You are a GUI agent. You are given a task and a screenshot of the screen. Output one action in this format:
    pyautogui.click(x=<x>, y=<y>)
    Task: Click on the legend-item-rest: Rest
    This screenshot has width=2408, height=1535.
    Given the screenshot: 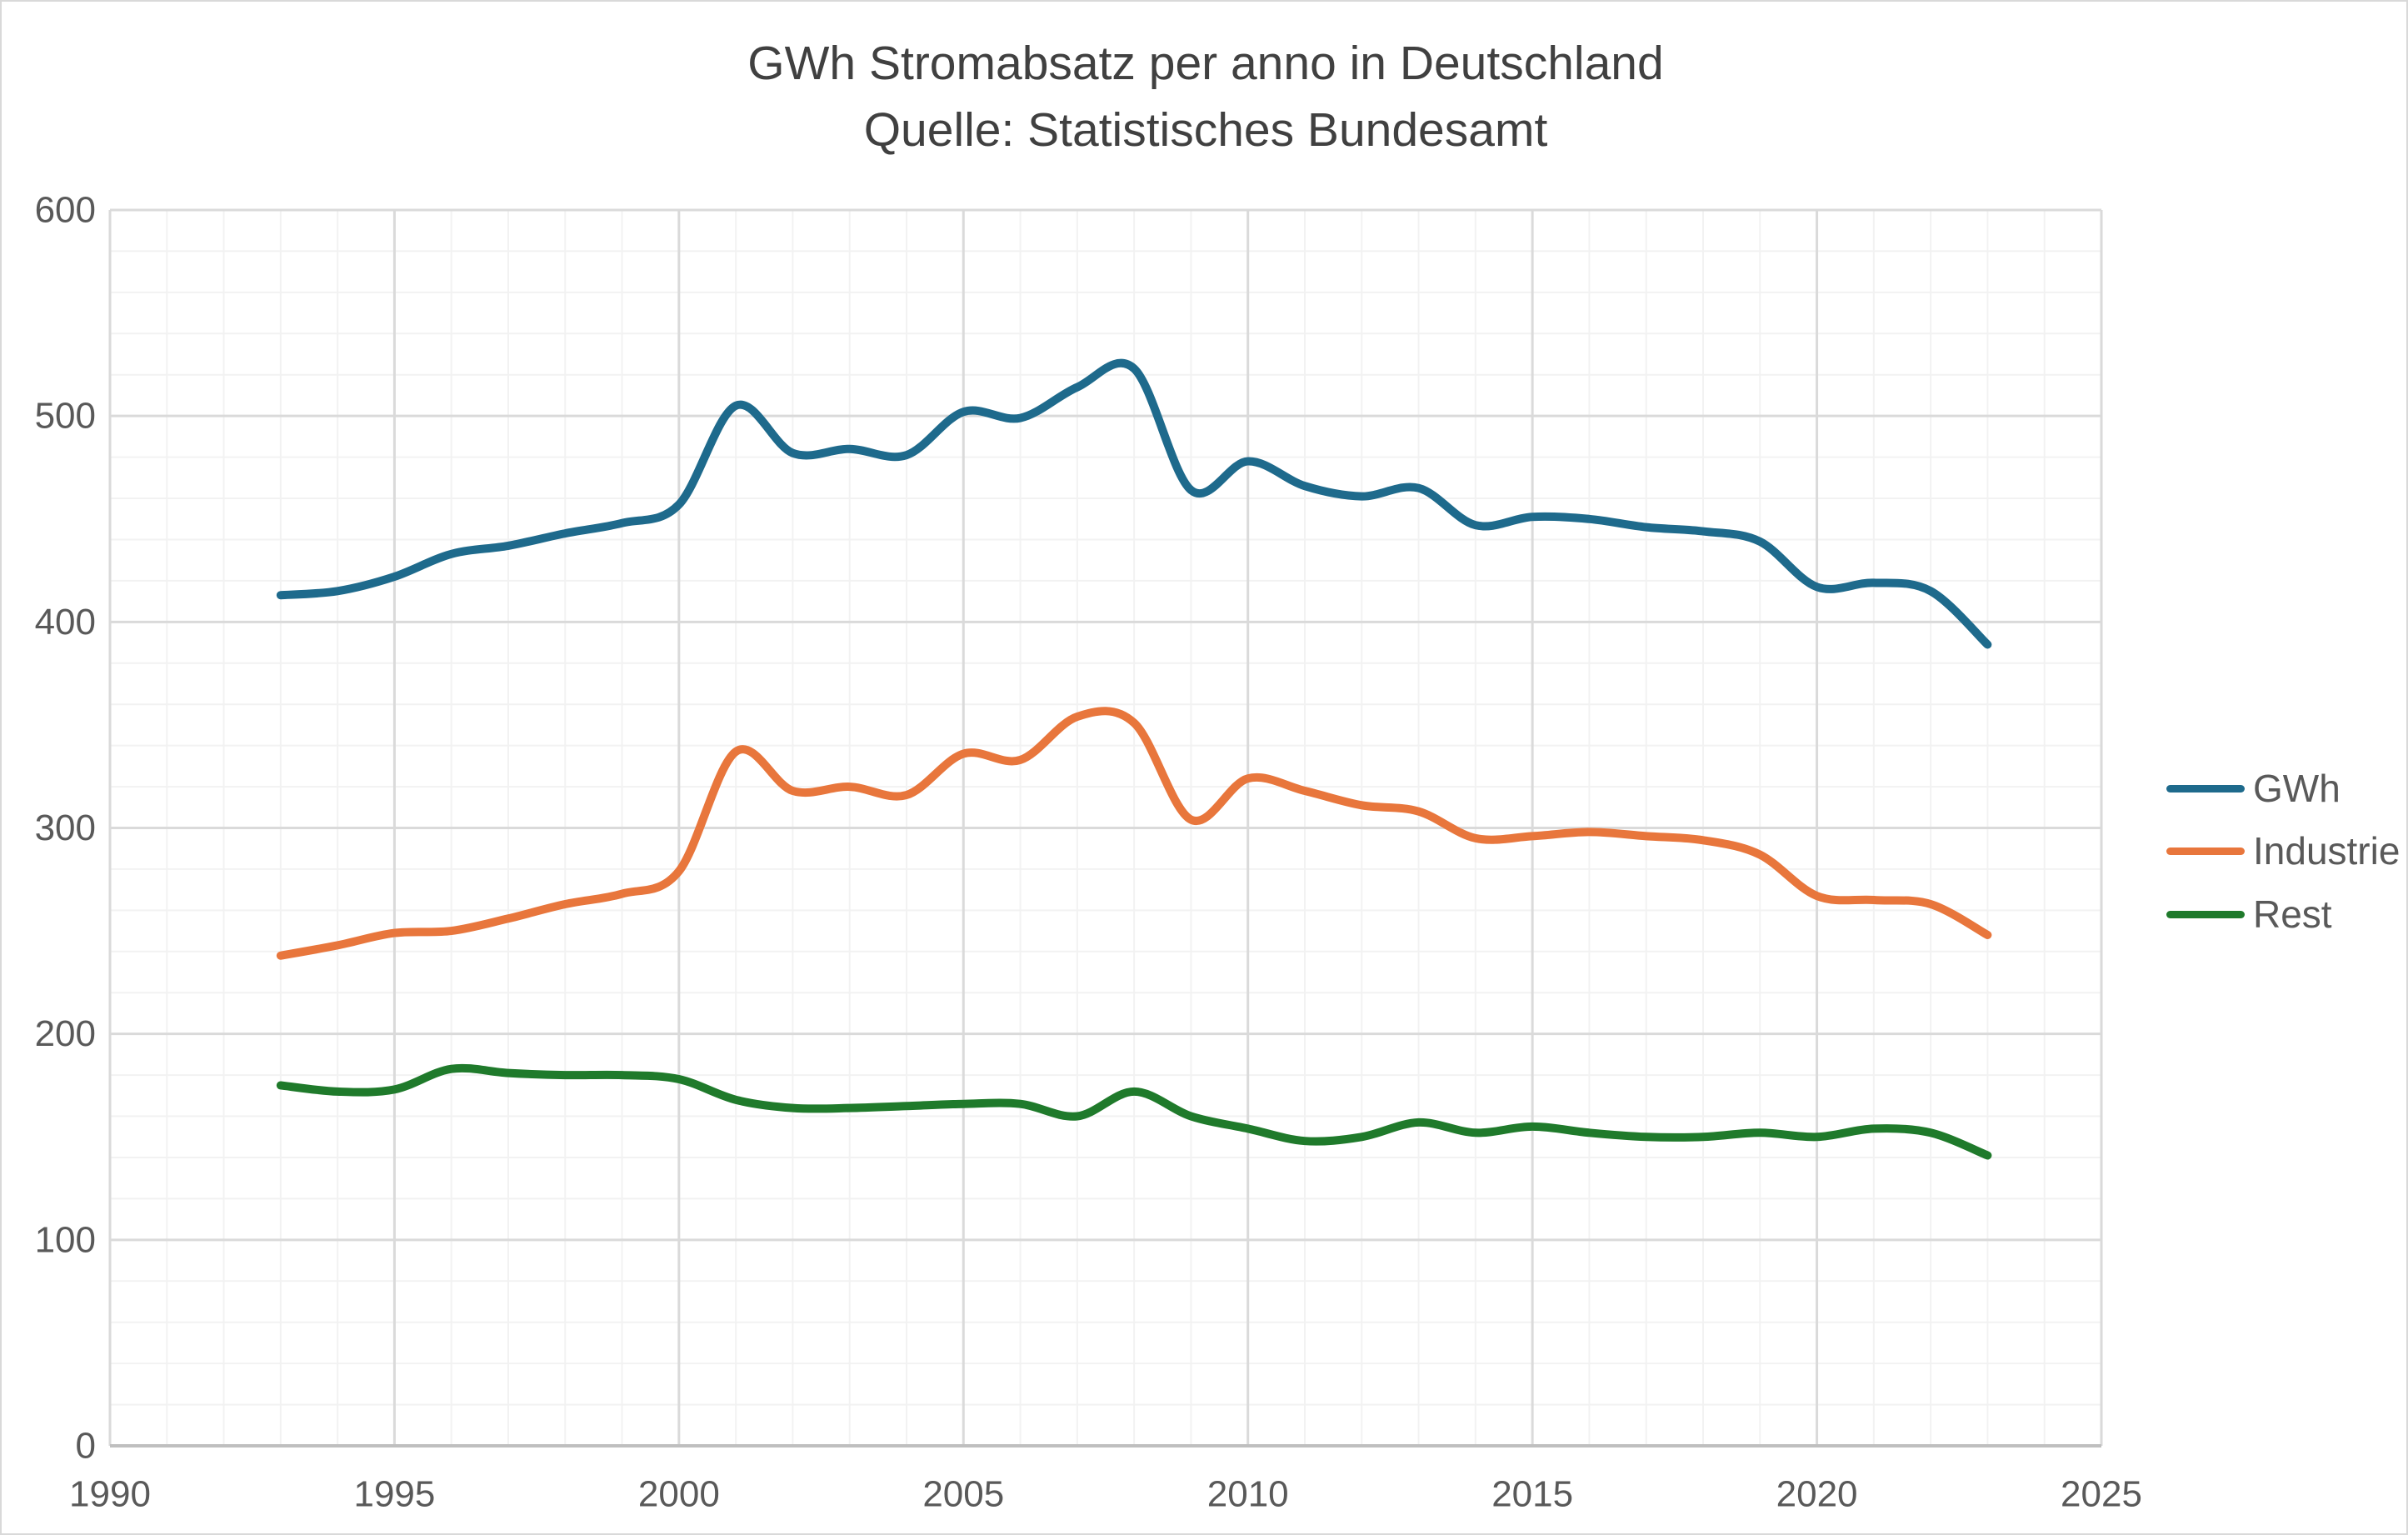 What is the action you would take?
    pyautogui.click(x=2249, y=914)
    